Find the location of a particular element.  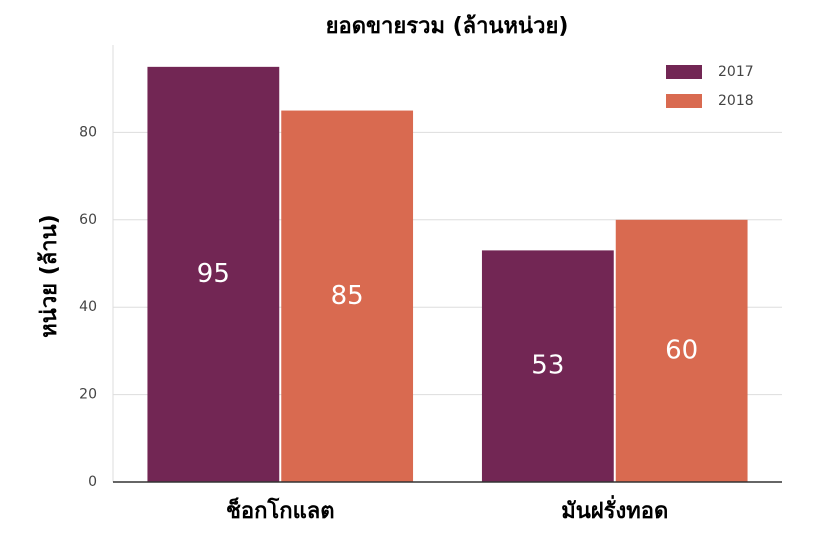

value-label: 60 is located at coordinates (681, 350).